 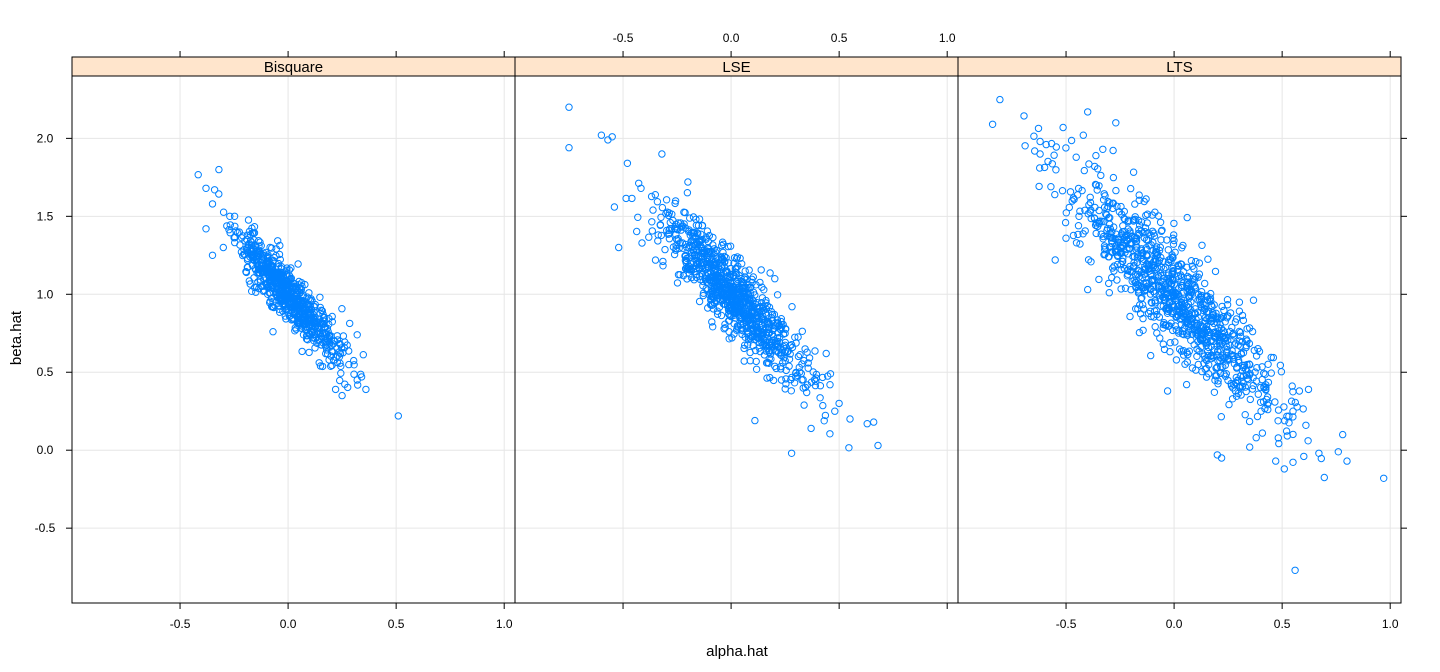 I want to click on y-tick-label: 0.5, so click(x=45, y=372).